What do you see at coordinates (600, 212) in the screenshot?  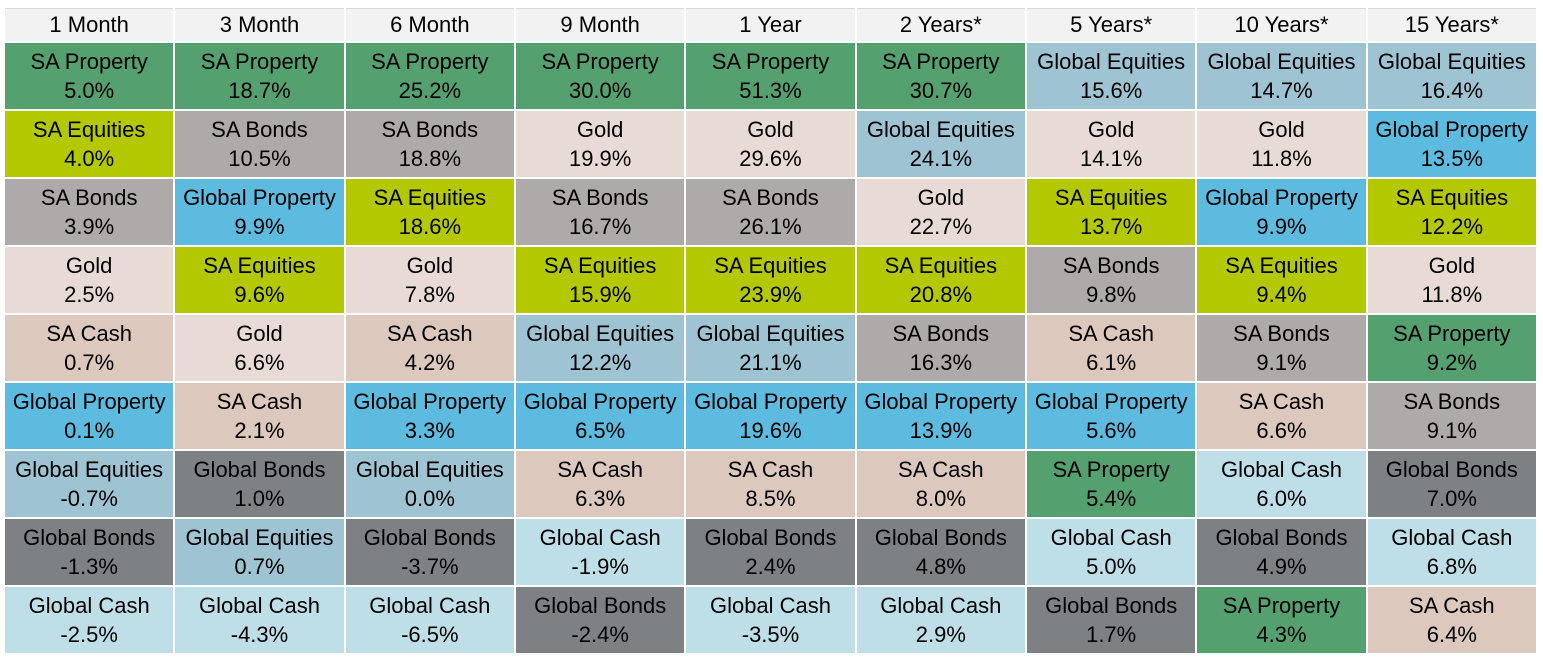 I see `cell-sa-bonds: SA Bonds 16.7%` at bounding box center [600, 212].